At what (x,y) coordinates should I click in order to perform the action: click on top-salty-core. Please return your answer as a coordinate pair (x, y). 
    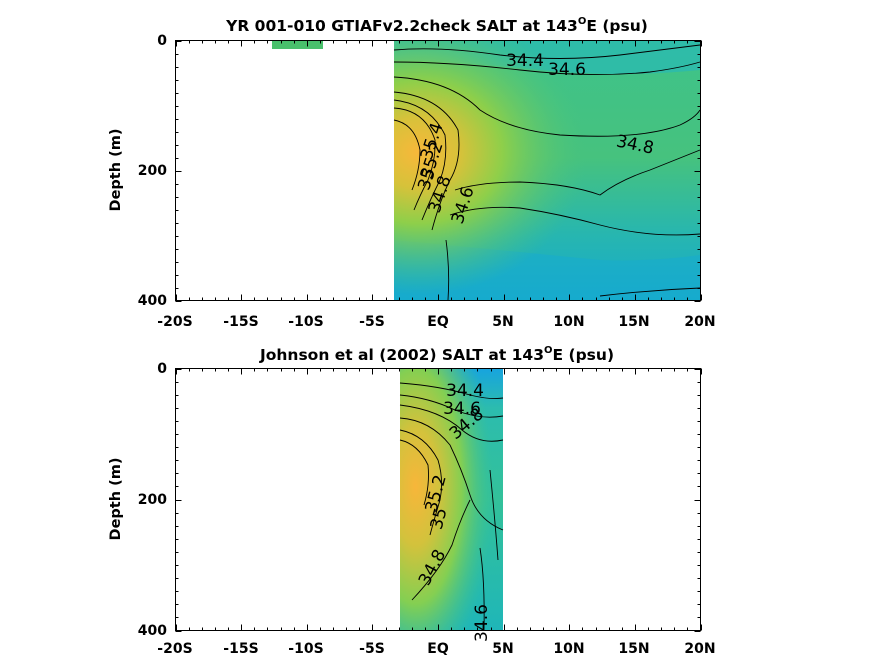
    Looking at the image, I should click on (547, 170).